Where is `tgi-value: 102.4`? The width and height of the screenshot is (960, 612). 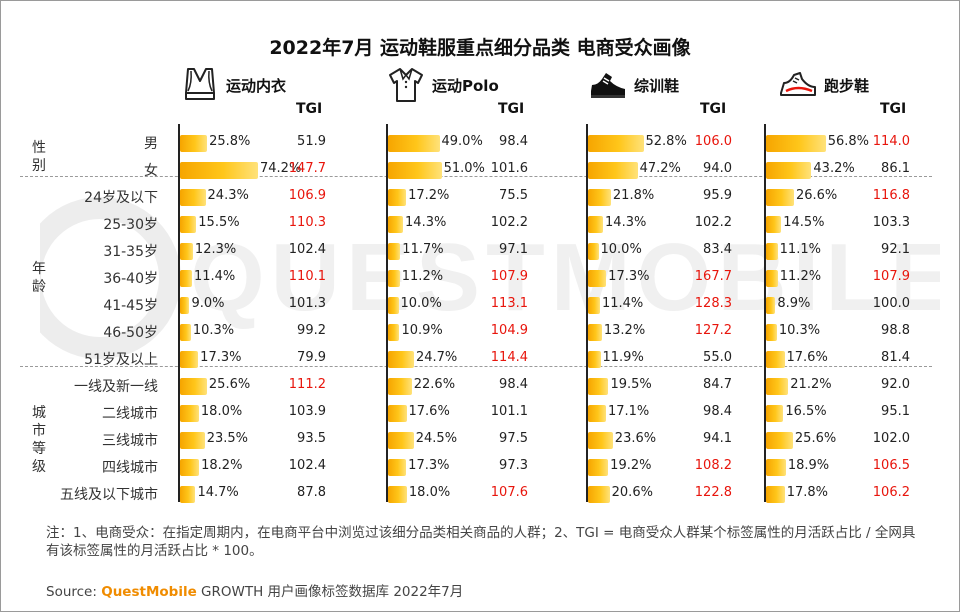 tgi-value: 102.4 is located at coordinates (307, 249).